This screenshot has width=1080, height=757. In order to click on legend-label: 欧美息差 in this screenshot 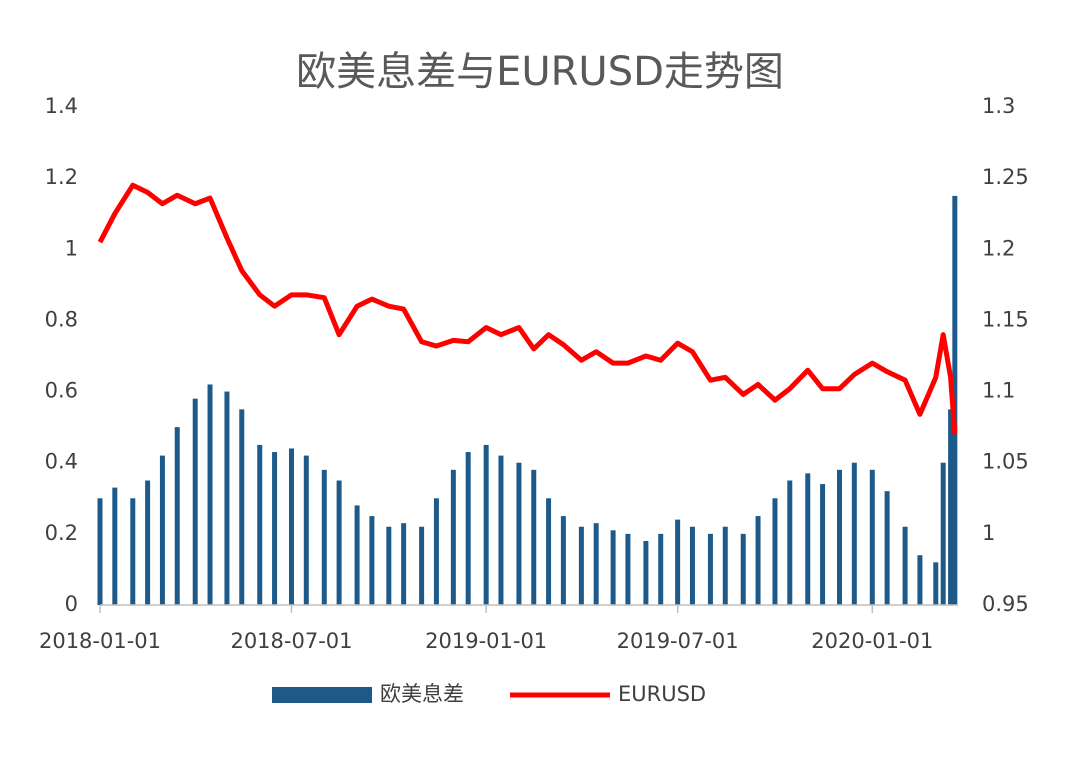, I will do `click(422, 694)`.